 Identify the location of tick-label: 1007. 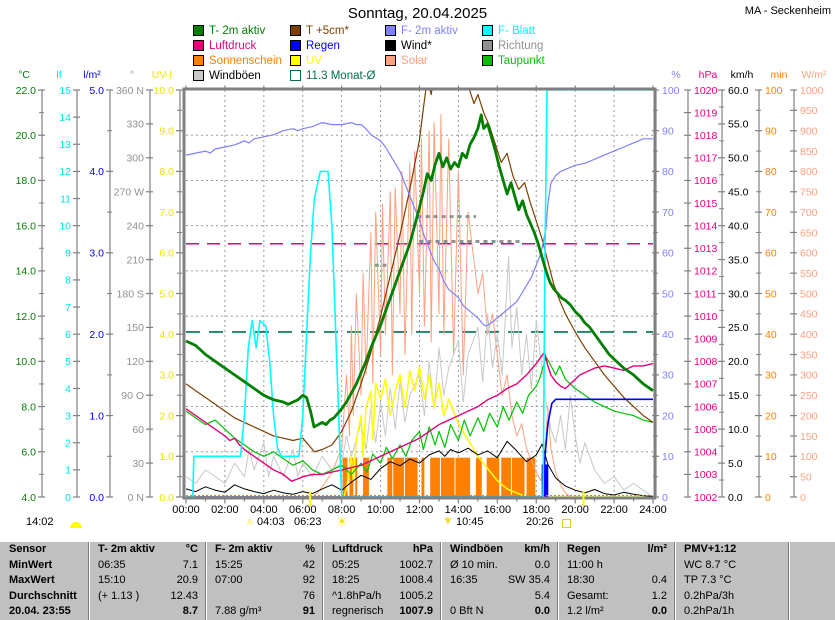
(706, 385).